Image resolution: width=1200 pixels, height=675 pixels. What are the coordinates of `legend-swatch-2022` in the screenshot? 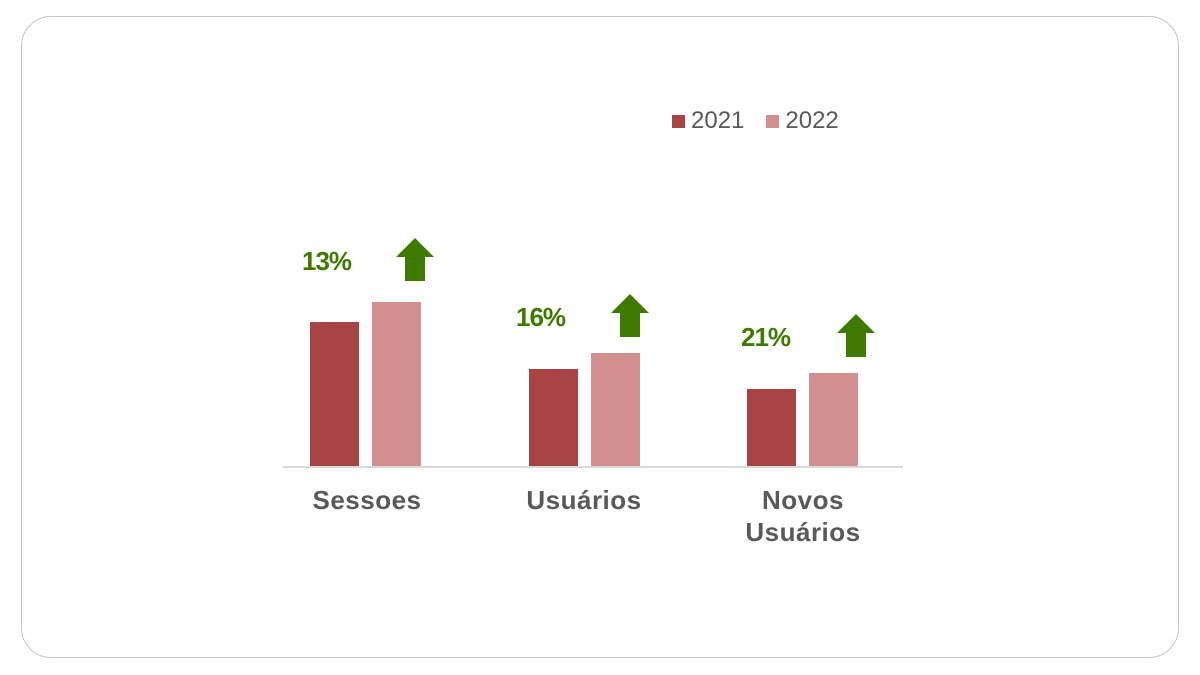 It's located at (773, 121).